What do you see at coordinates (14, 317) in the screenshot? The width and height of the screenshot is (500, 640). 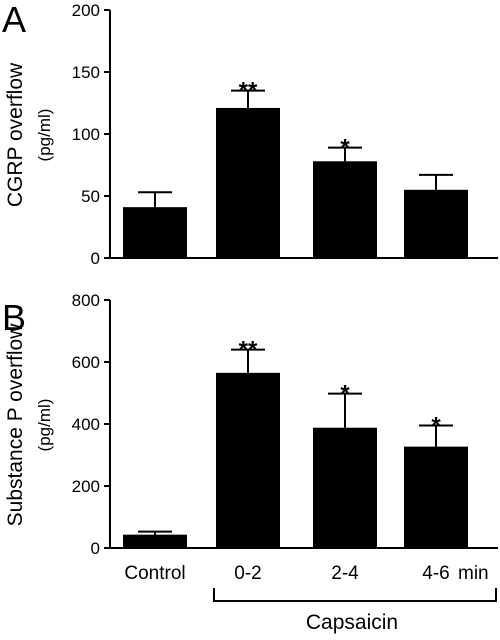 I see `panel-b-letter: B` at bounding box center [14, 317].